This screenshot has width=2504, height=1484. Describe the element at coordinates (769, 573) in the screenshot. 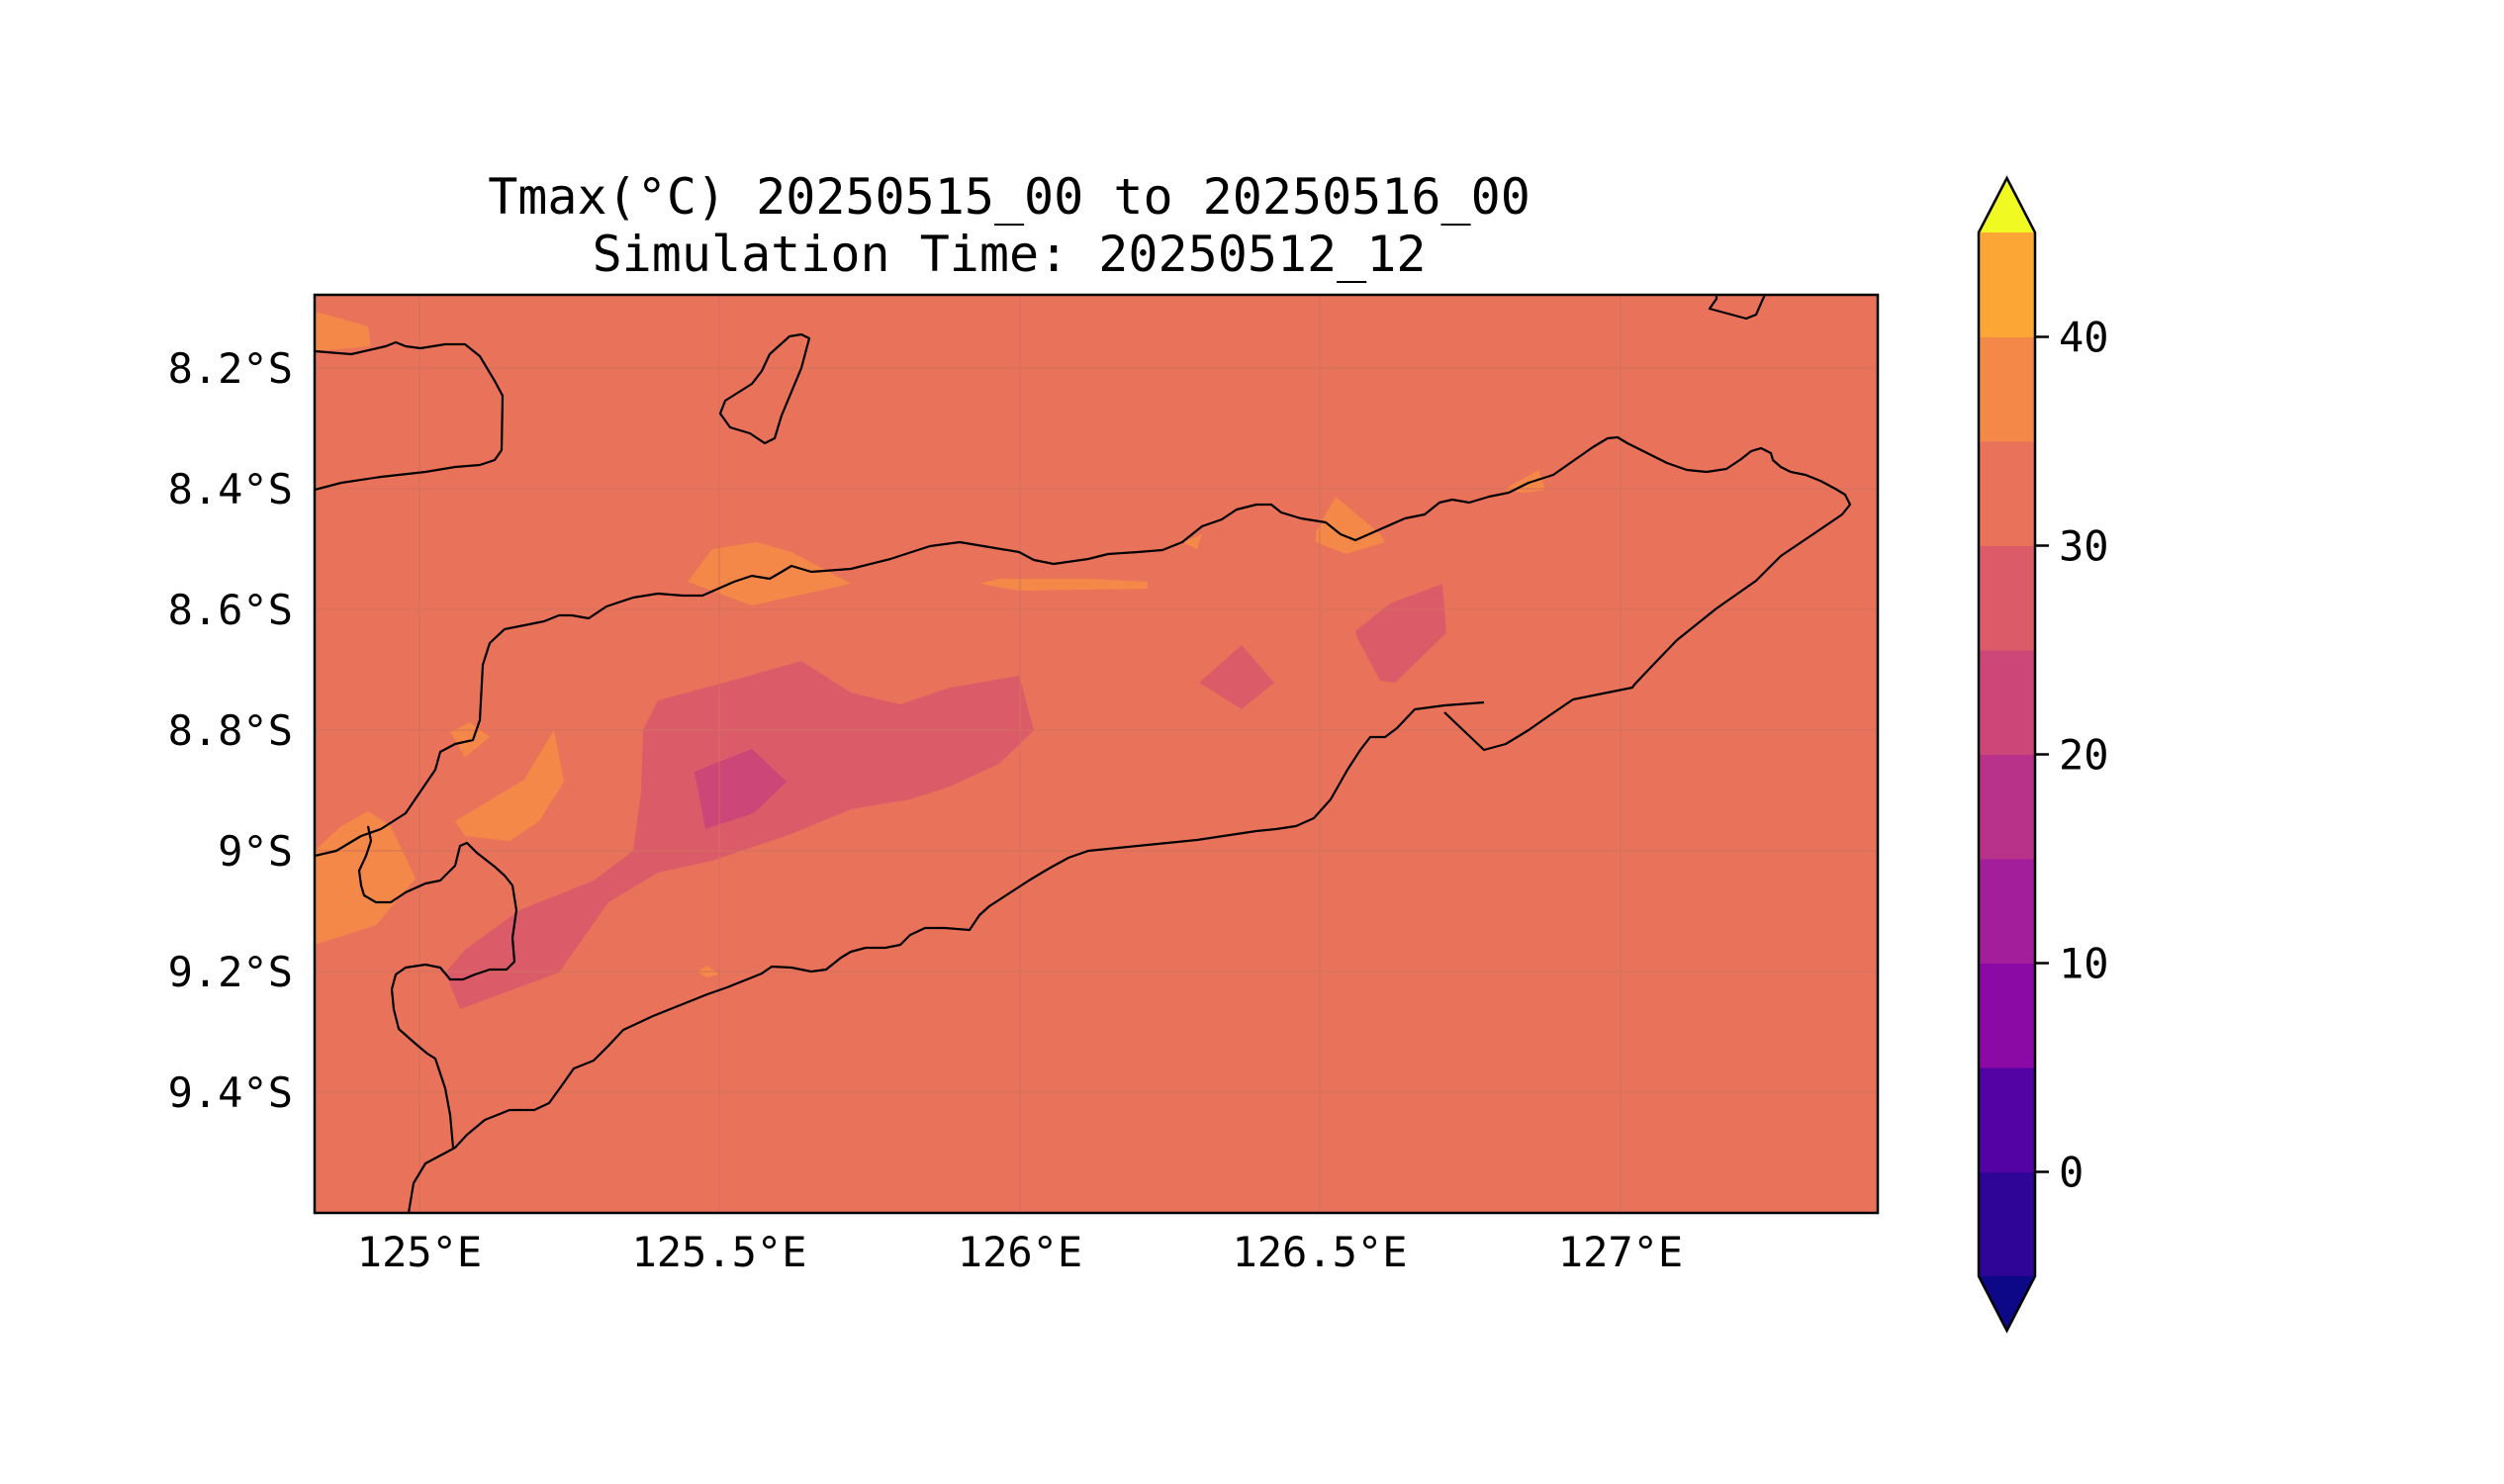

I see `patch-northcoast-125.6` at that location.